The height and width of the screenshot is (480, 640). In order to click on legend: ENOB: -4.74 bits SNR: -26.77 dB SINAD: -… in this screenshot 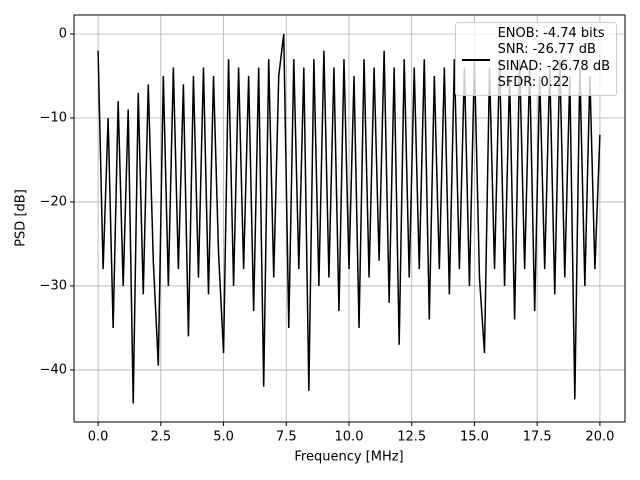, I will do `click(535, 59)`.